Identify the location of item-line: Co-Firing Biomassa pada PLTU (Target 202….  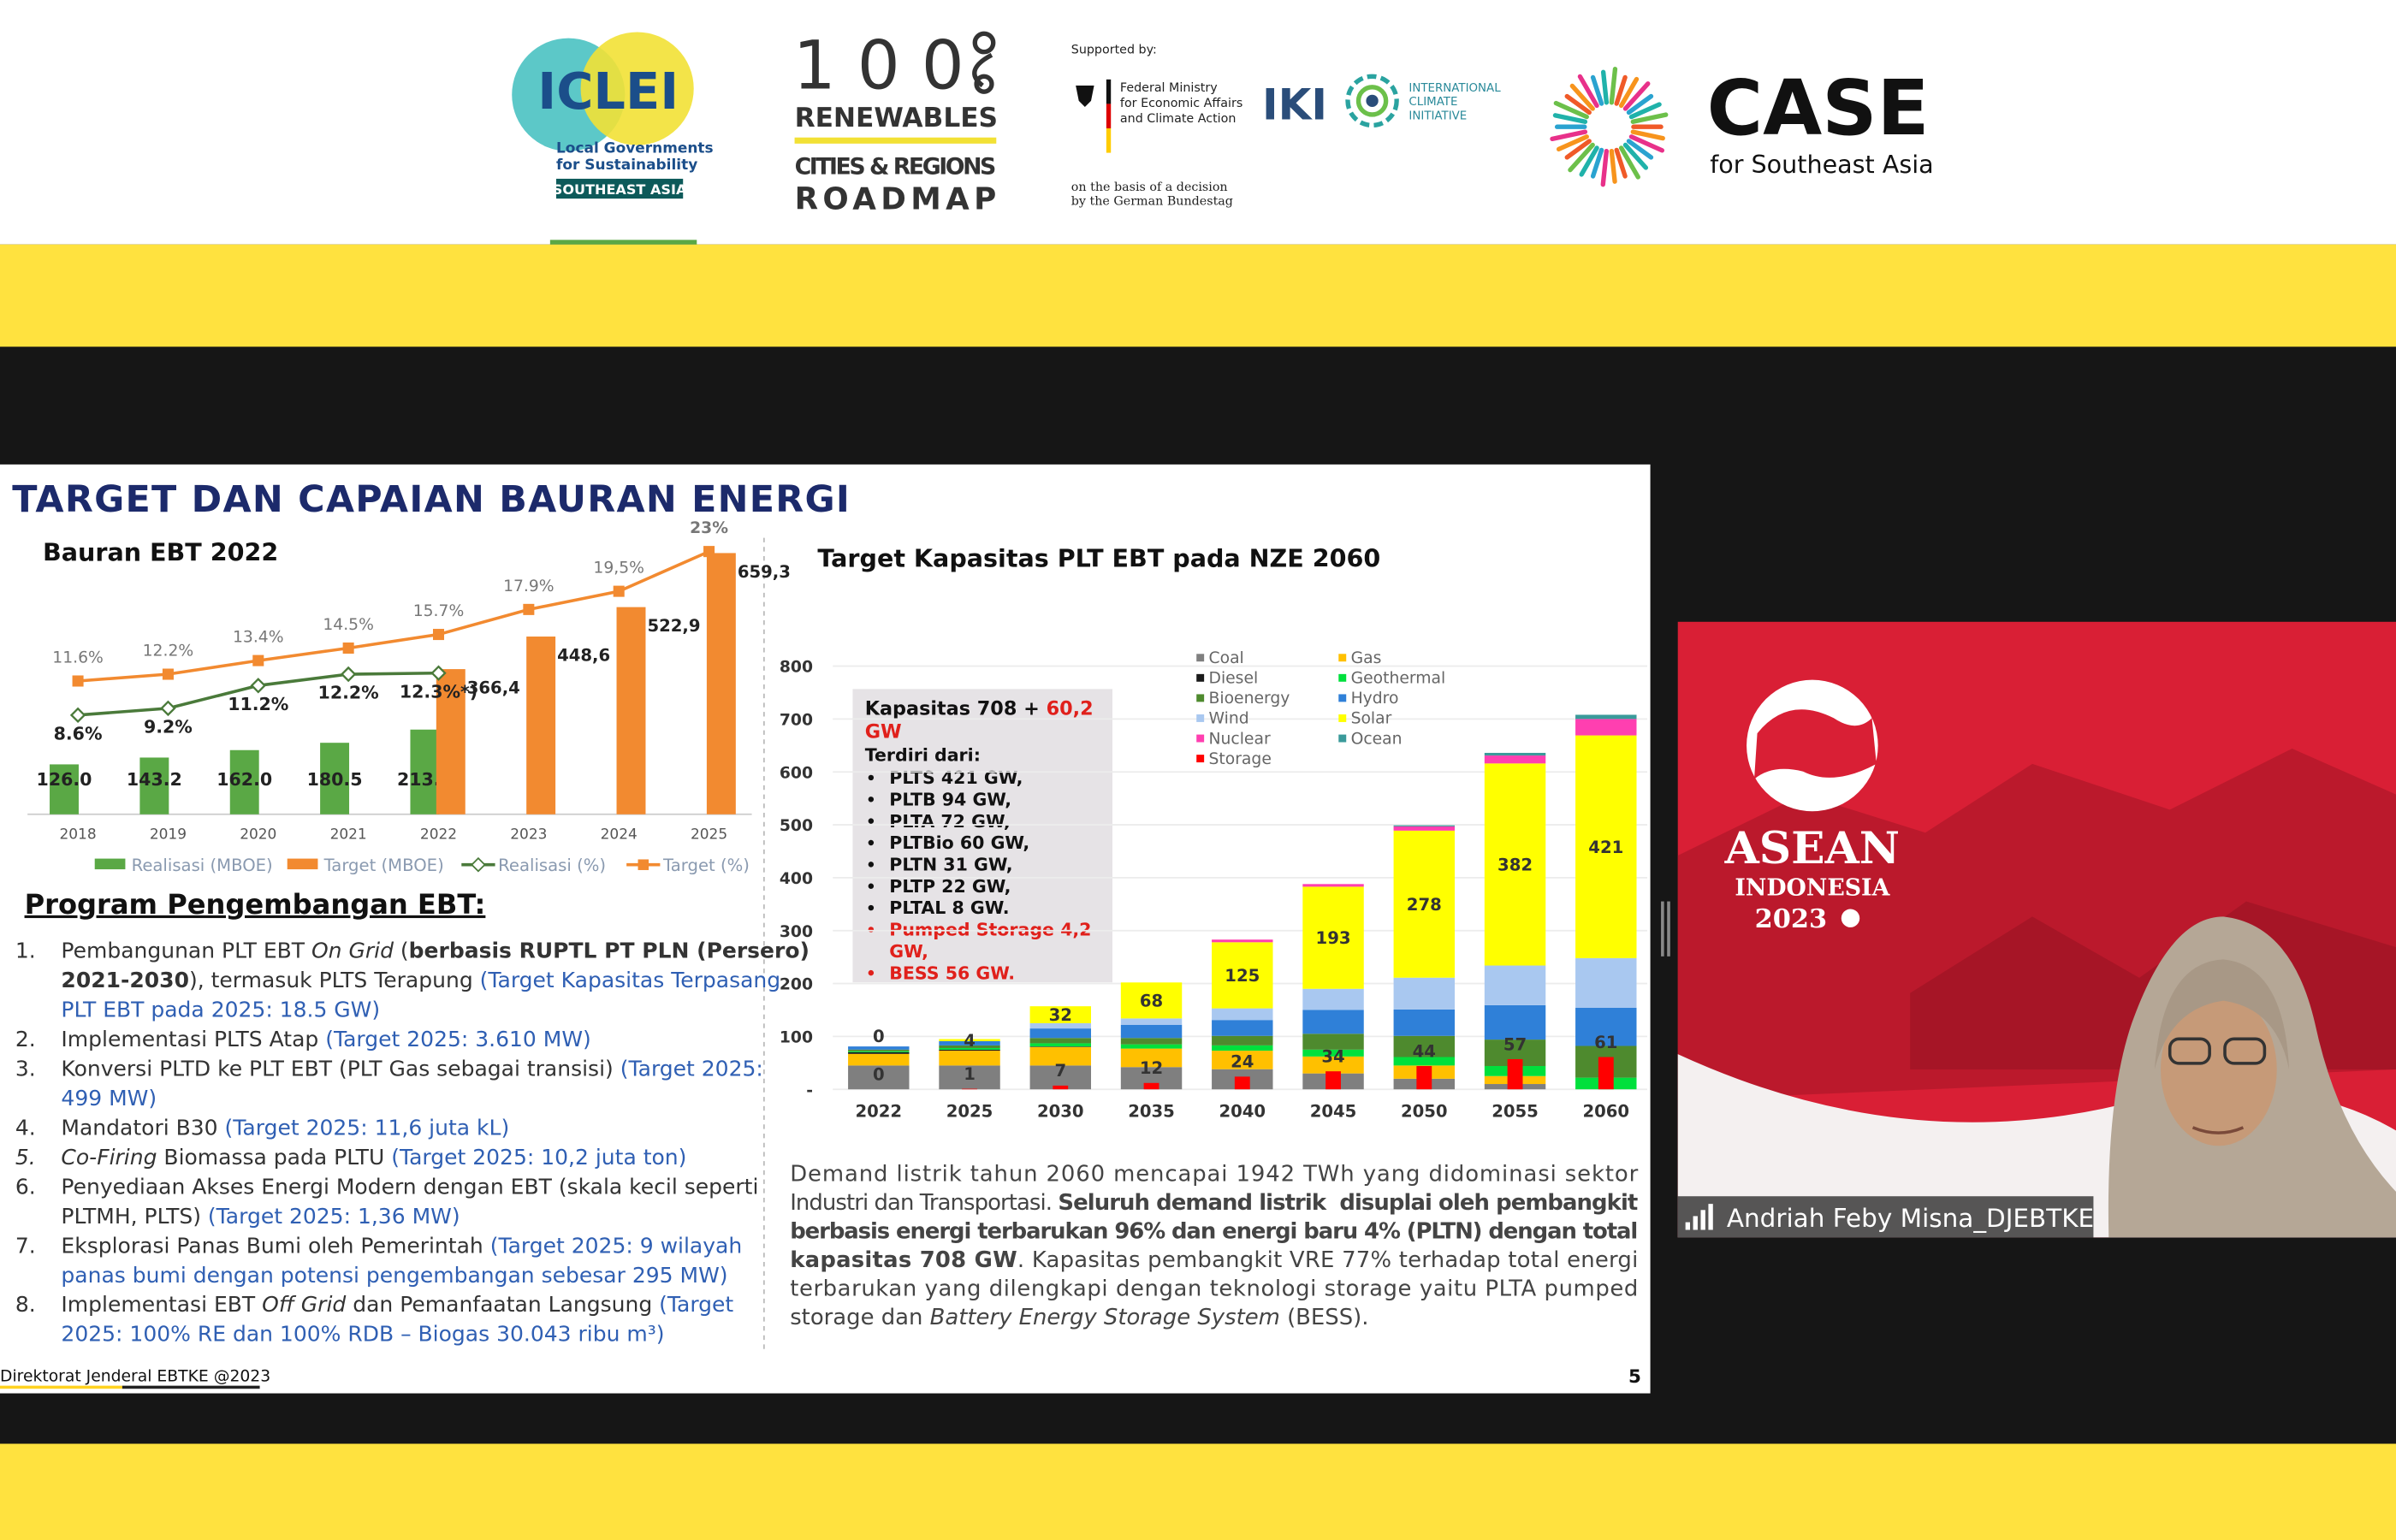
(374, 1157).